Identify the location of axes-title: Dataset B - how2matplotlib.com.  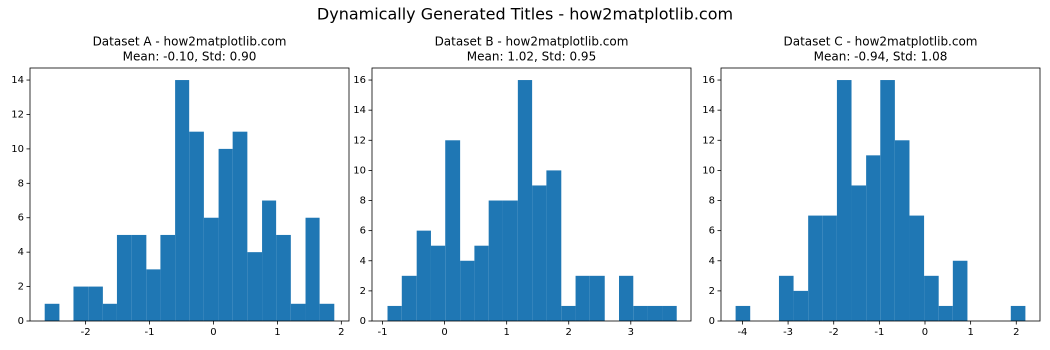
(532, 42).